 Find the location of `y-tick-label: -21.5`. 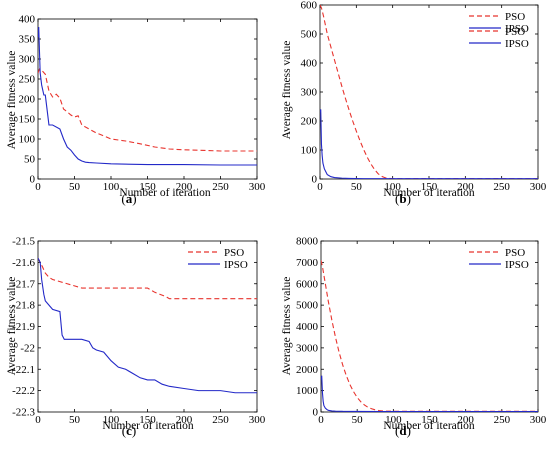

y-tick-label: -21.5 is located at coordinates (23, 242).